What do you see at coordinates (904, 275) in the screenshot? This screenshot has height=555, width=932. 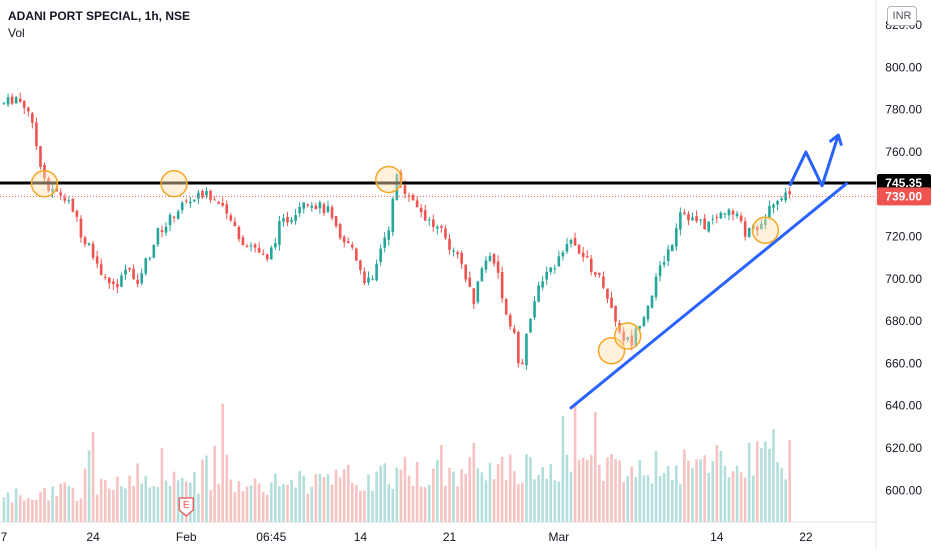 I see `price-axis` at bounding box center [904, 275].